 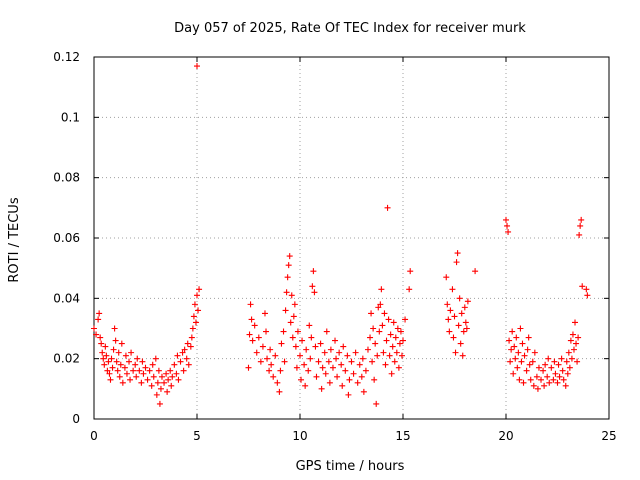 What do you see at coordinates (66, 178) in the screenshot?
I see `y-tick-label: 0.08` at bounding box center [66, 178].